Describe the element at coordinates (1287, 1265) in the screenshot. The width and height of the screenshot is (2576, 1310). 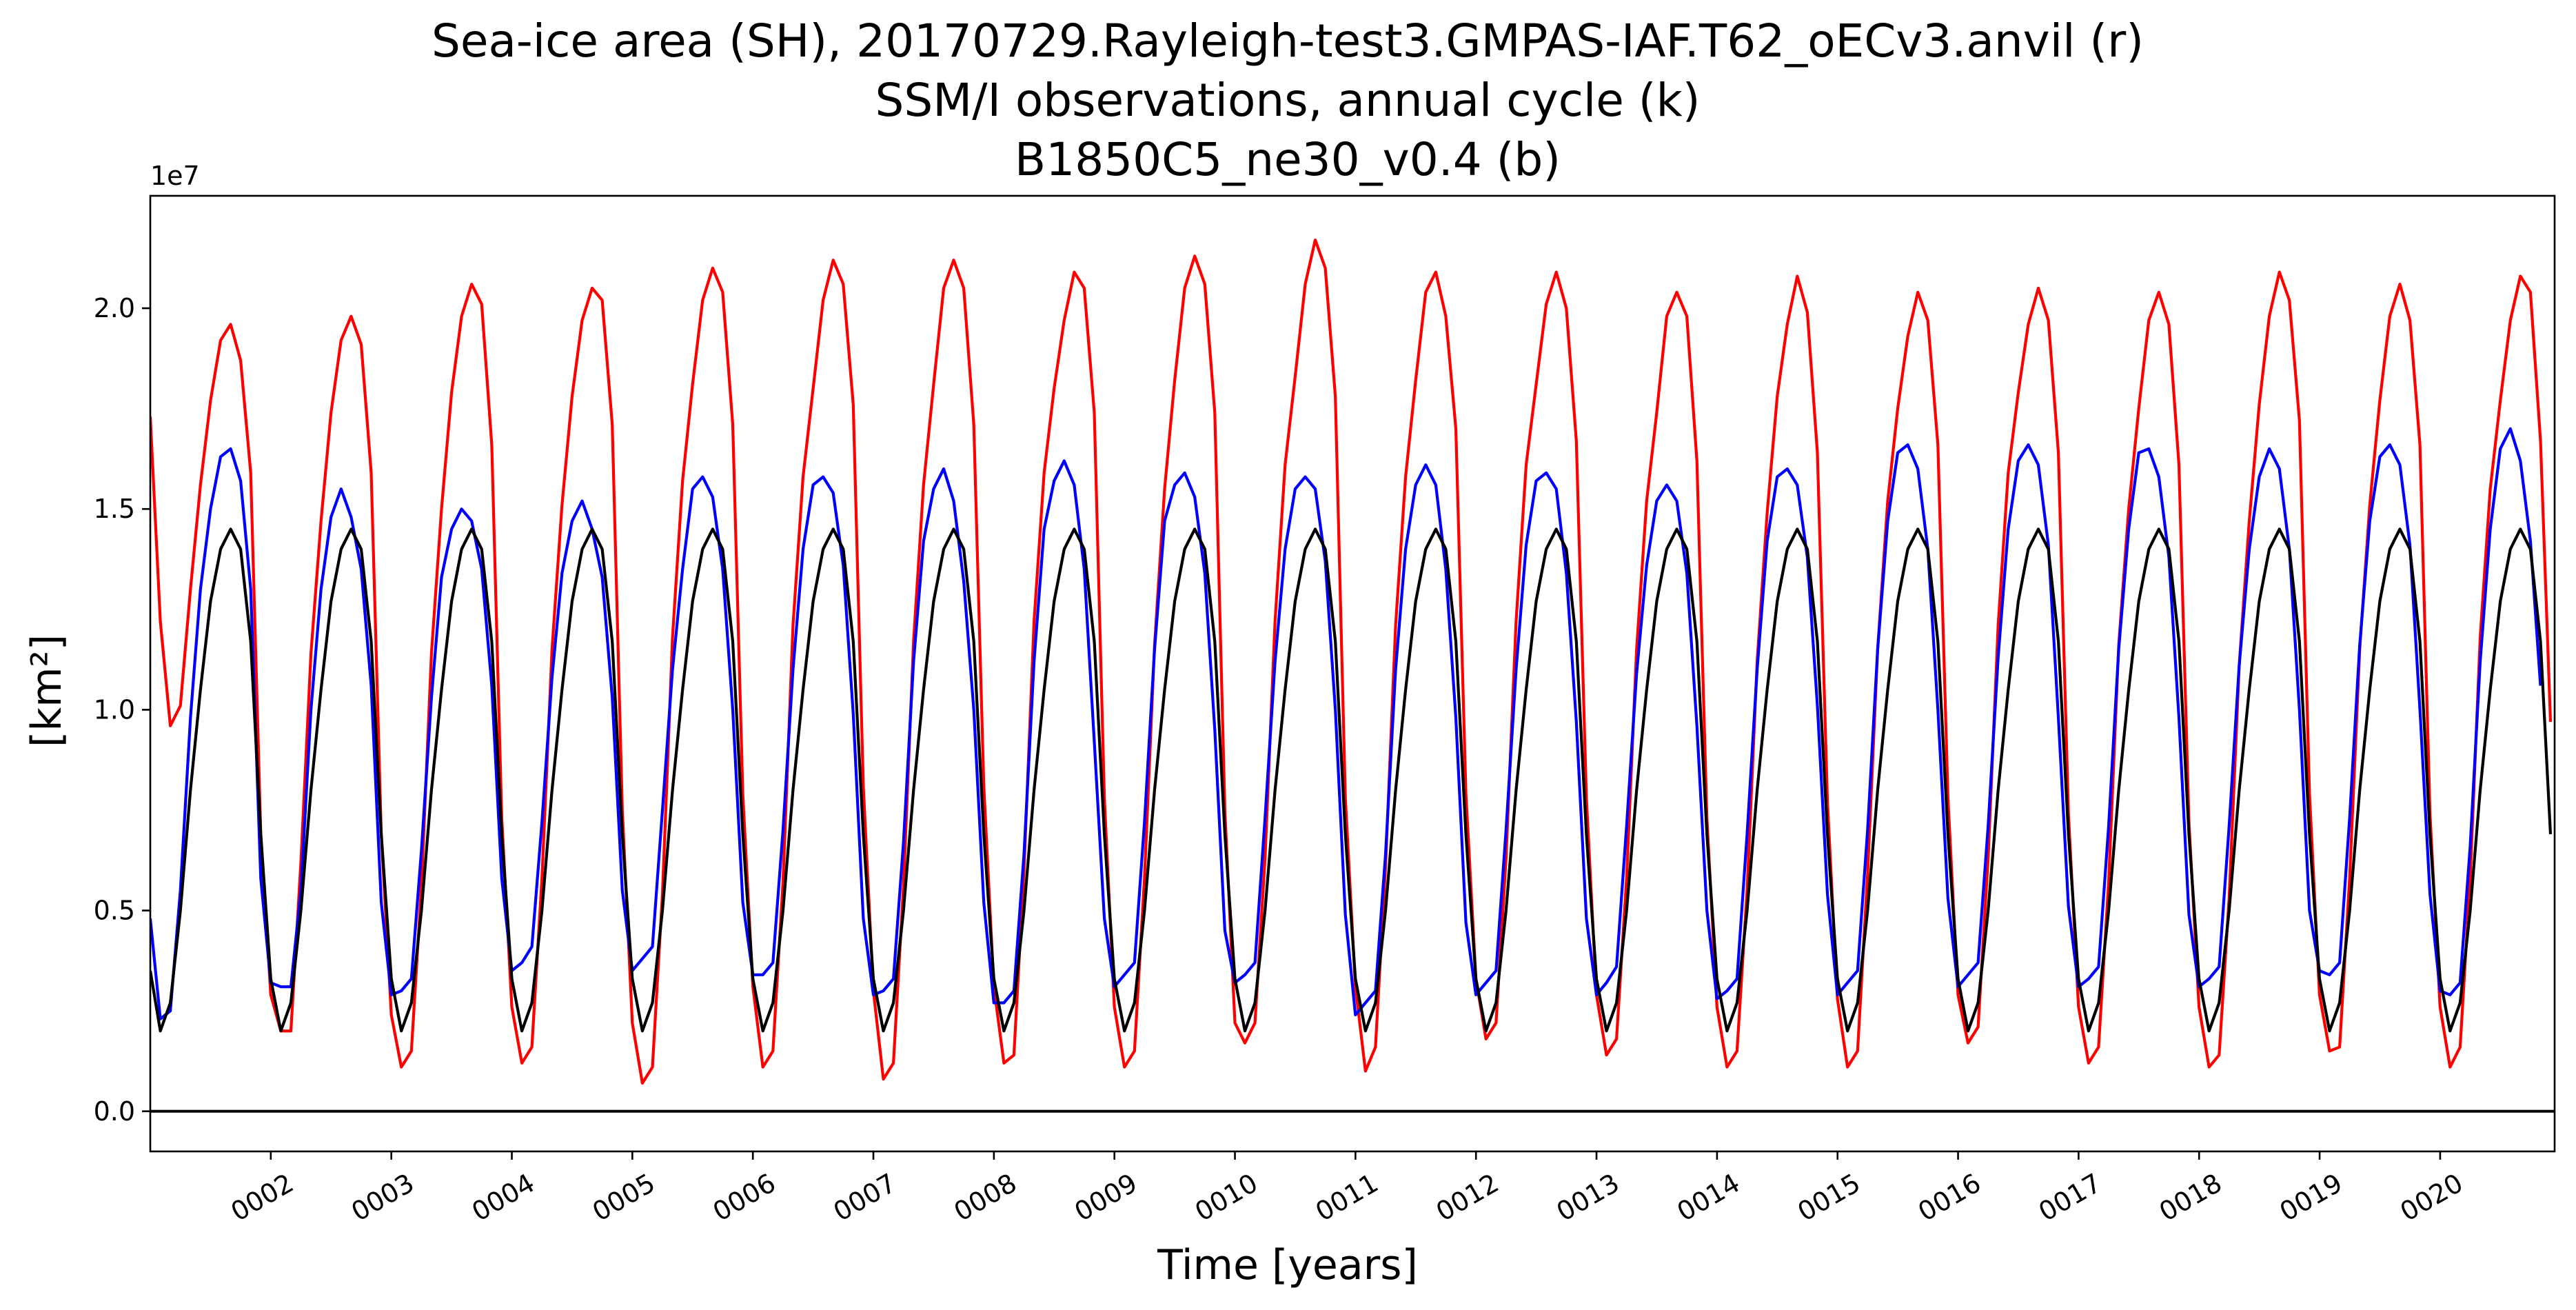
I see `x-axis-label: Time [years]` at that location.